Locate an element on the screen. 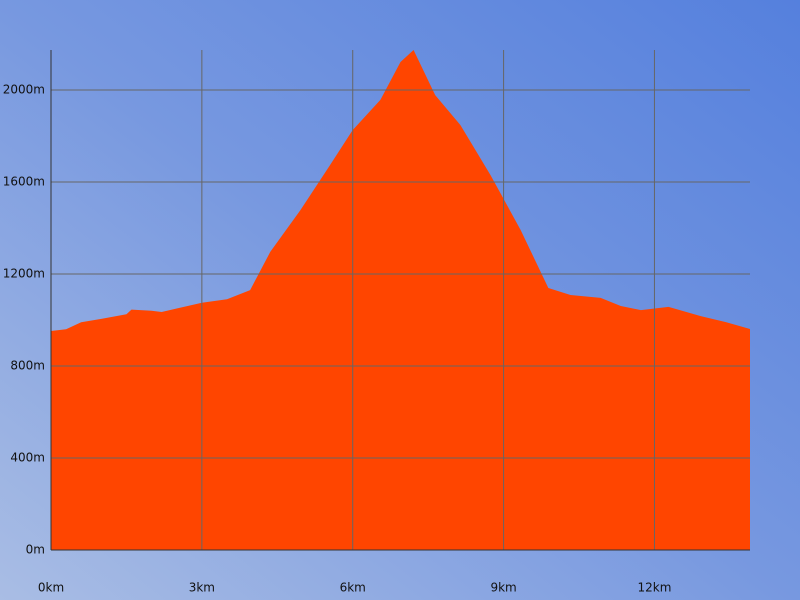 This screenshot has width=800, height=600. y-tick-label: 800m is located at coordinates (27, 366).